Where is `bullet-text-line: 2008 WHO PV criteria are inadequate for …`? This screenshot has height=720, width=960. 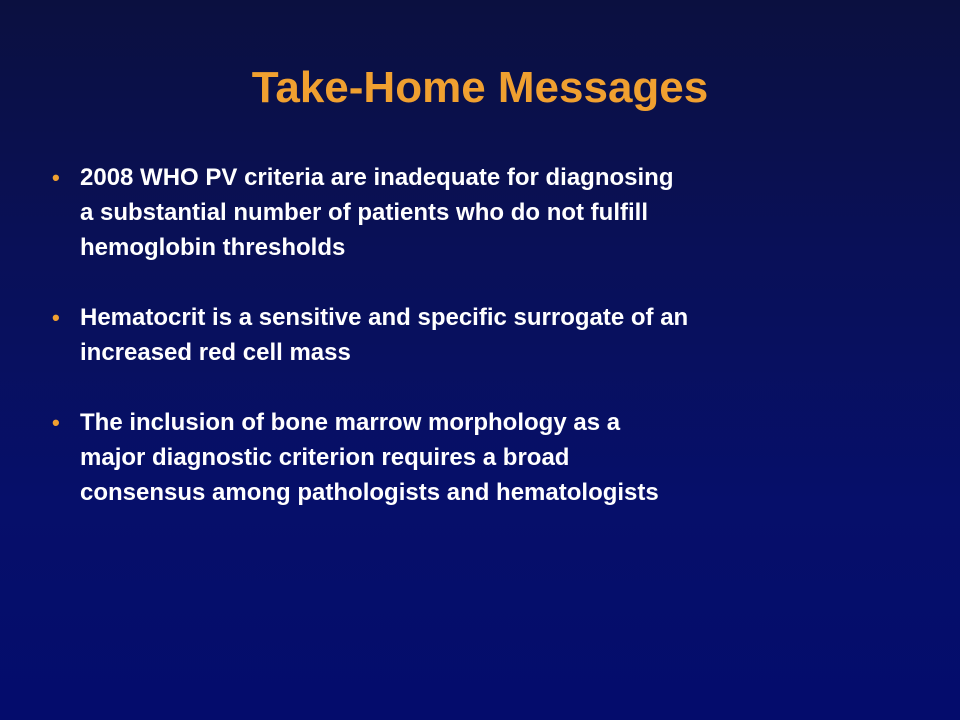 bullet-text-line: 2008 WHO PV criteria are inadequate for … is located at coordinates (377, 177).